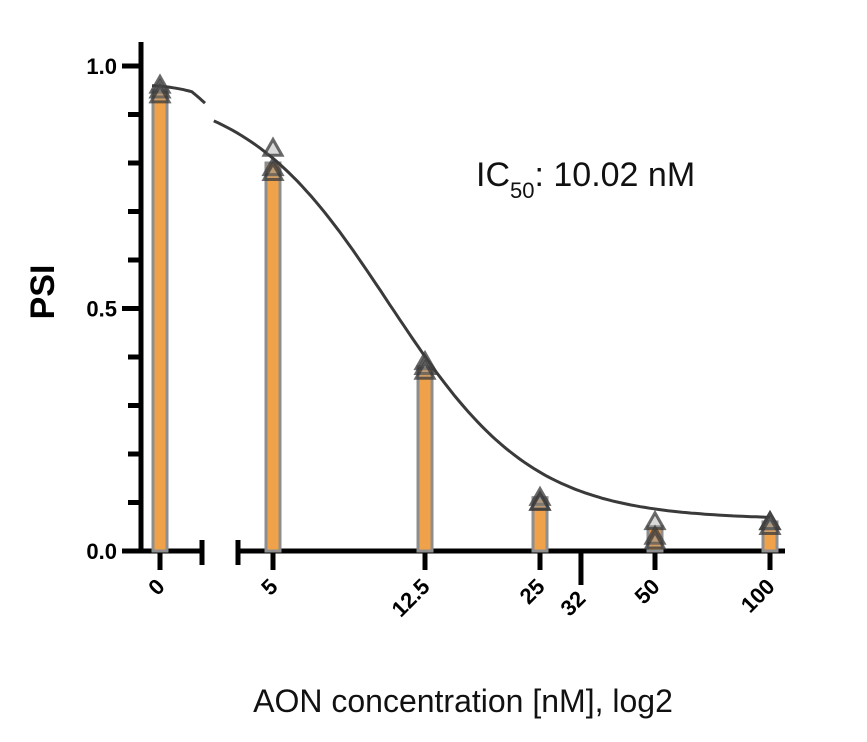  Describe the element at coordinates (101, 309) in the screenshot. I see `y-tick-label: 0.5` at that location.